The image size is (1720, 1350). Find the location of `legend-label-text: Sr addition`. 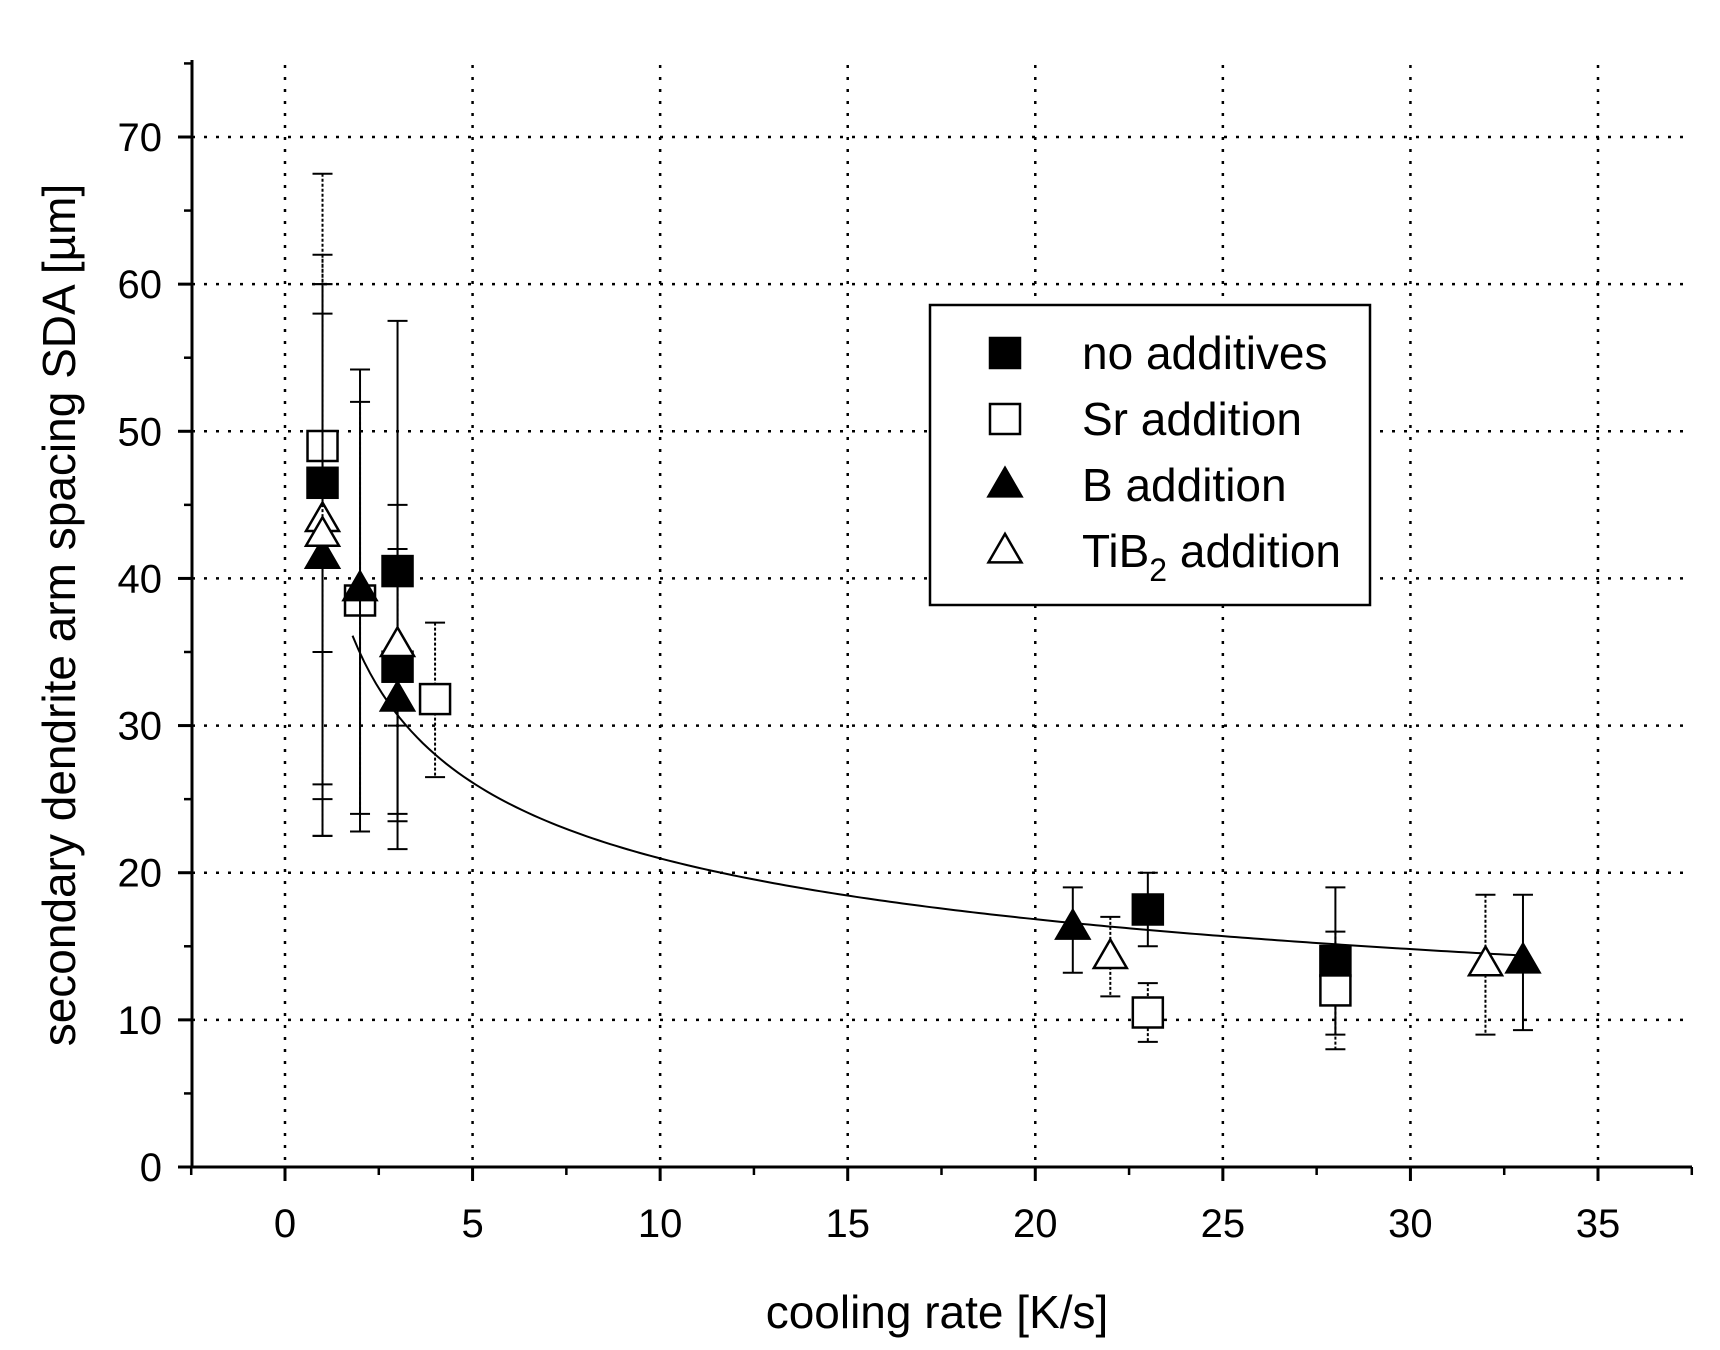

legend-label-text: Sr addition is located at coordinates (1192, 419).